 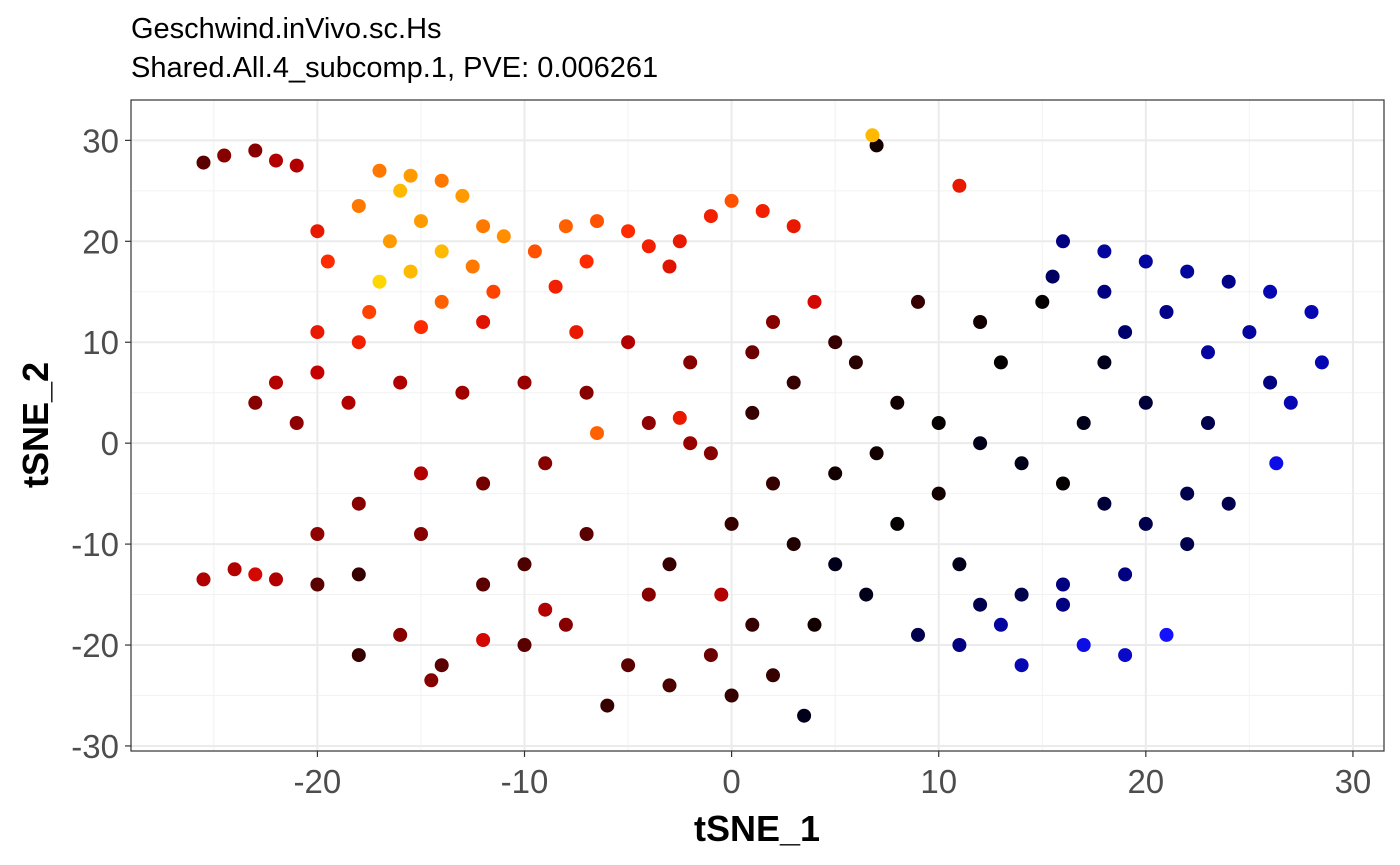 What do you see at coordinates (525, 781) in the screenshot?
I see `x-tick-label: -10` at bounding box center [525, 781].